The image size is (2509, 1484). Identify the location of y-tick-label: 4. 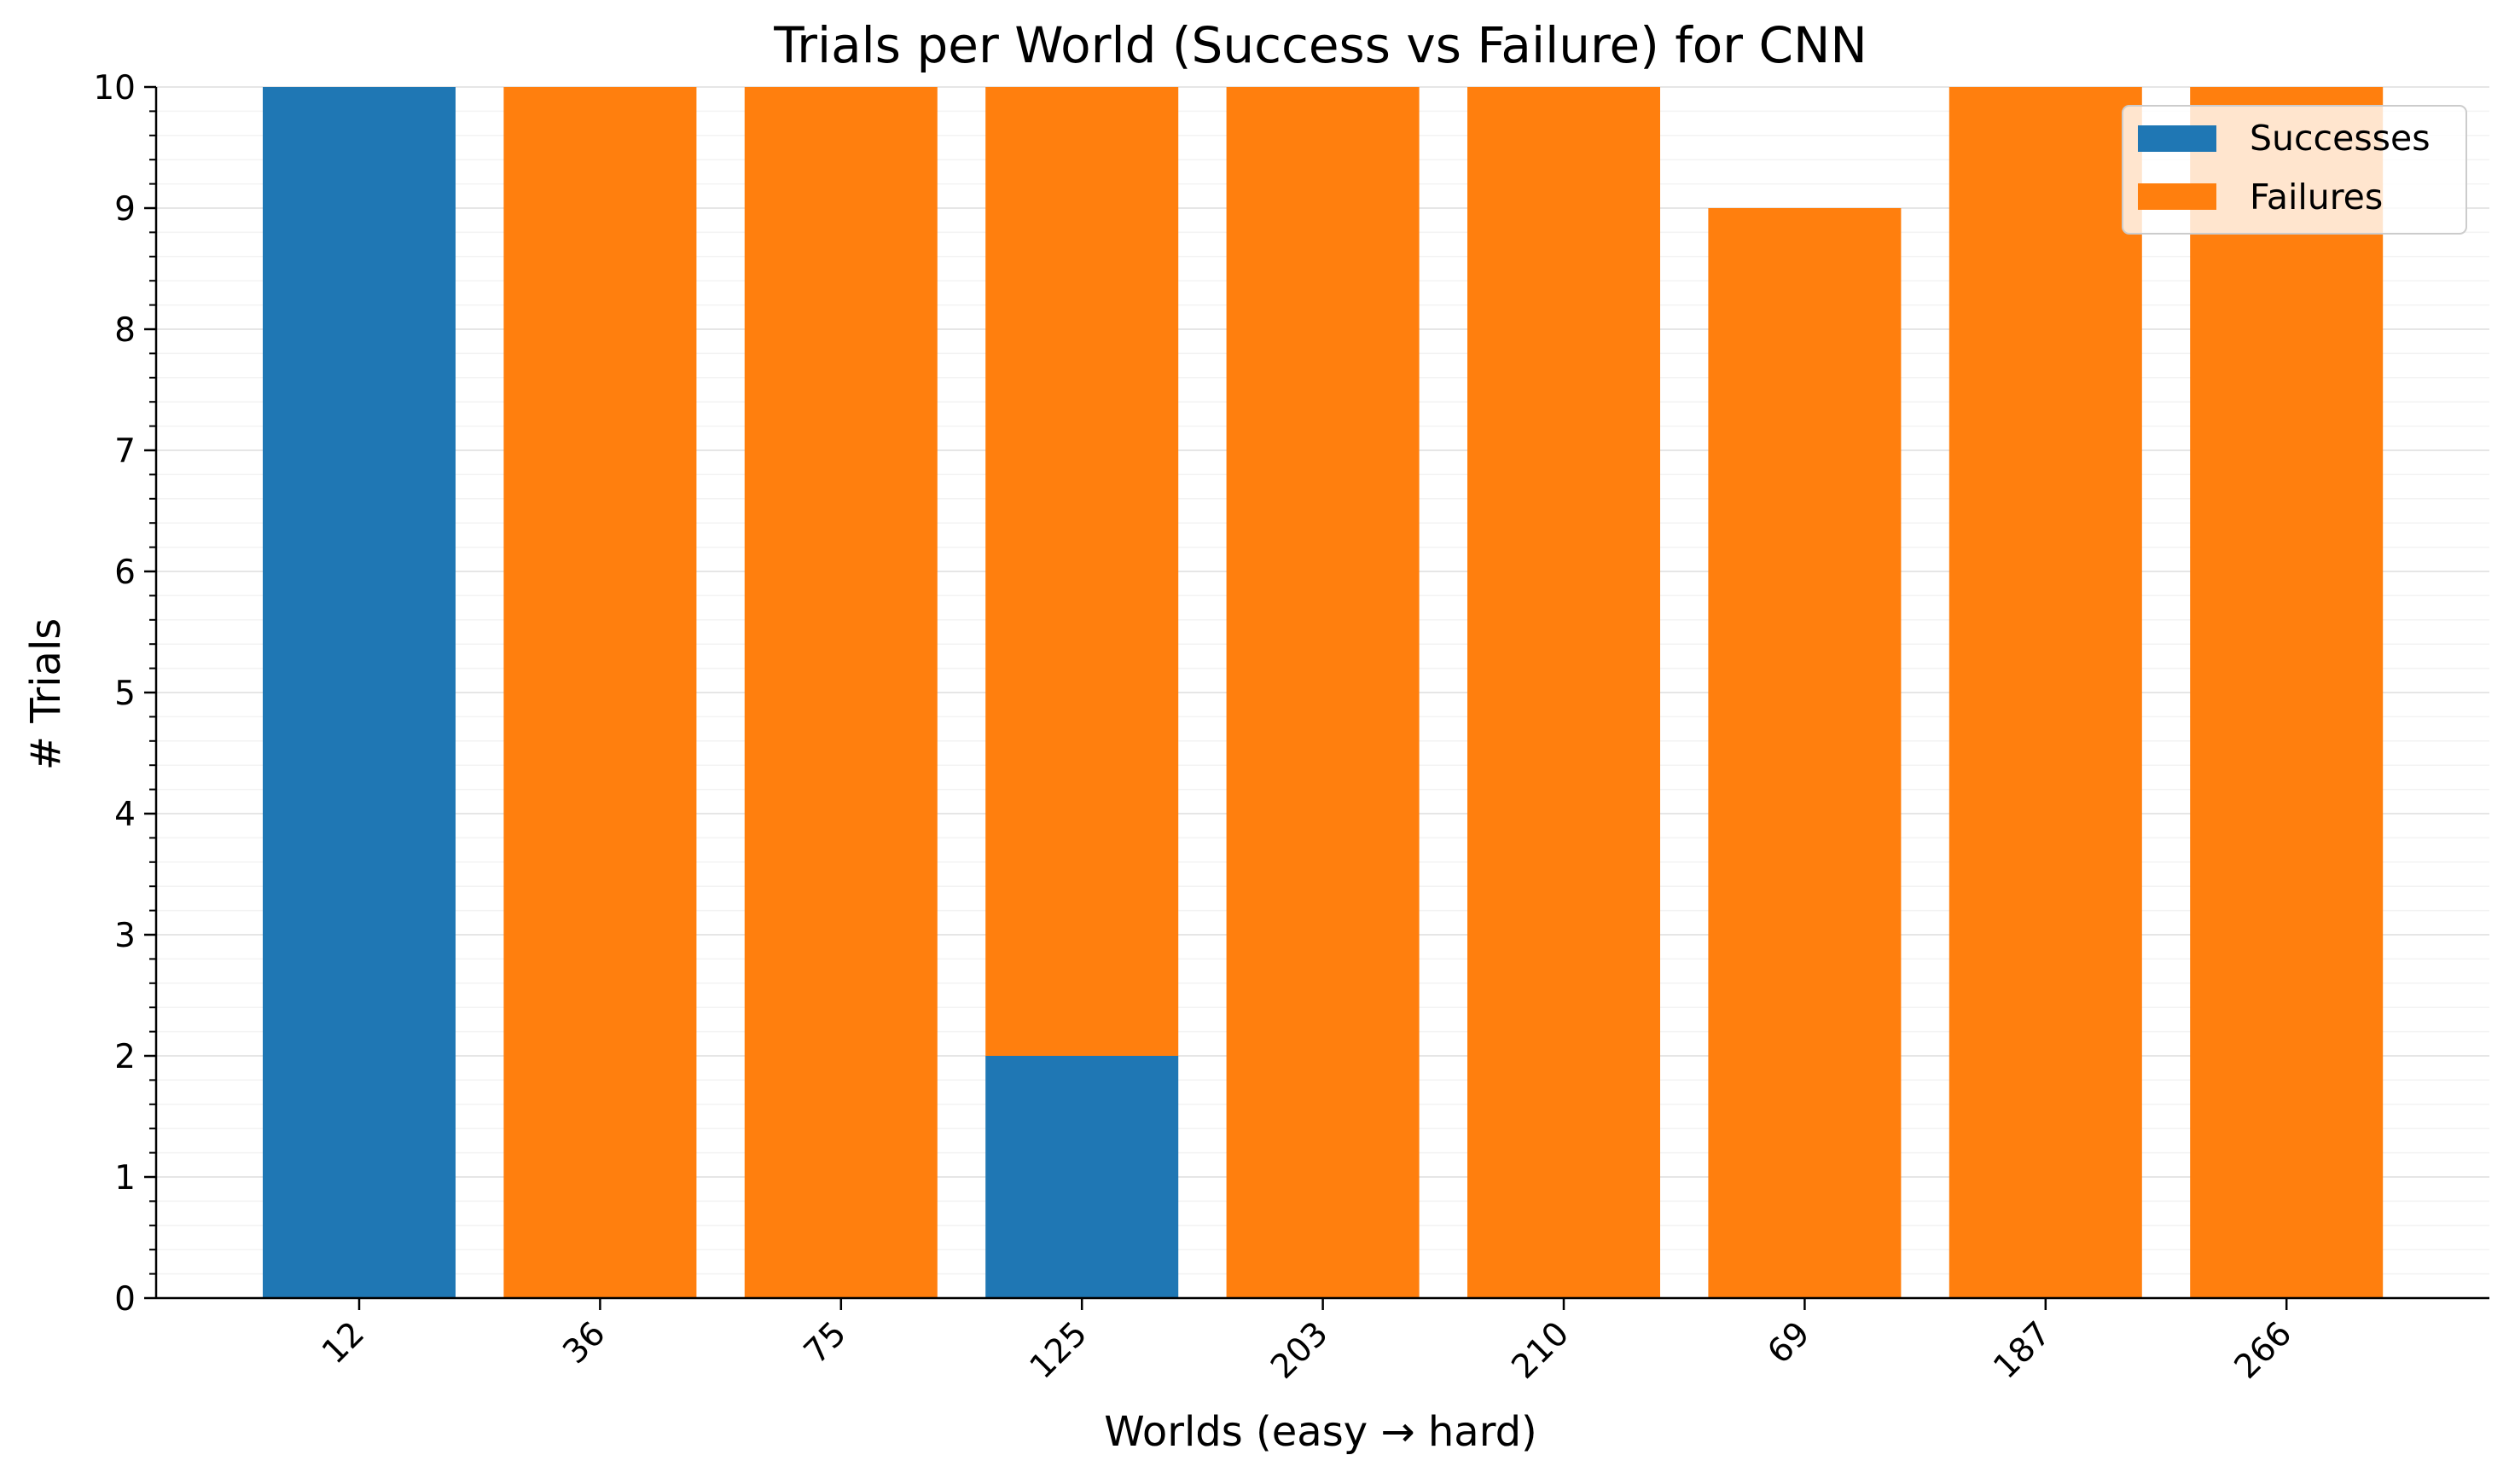
(125, 815).